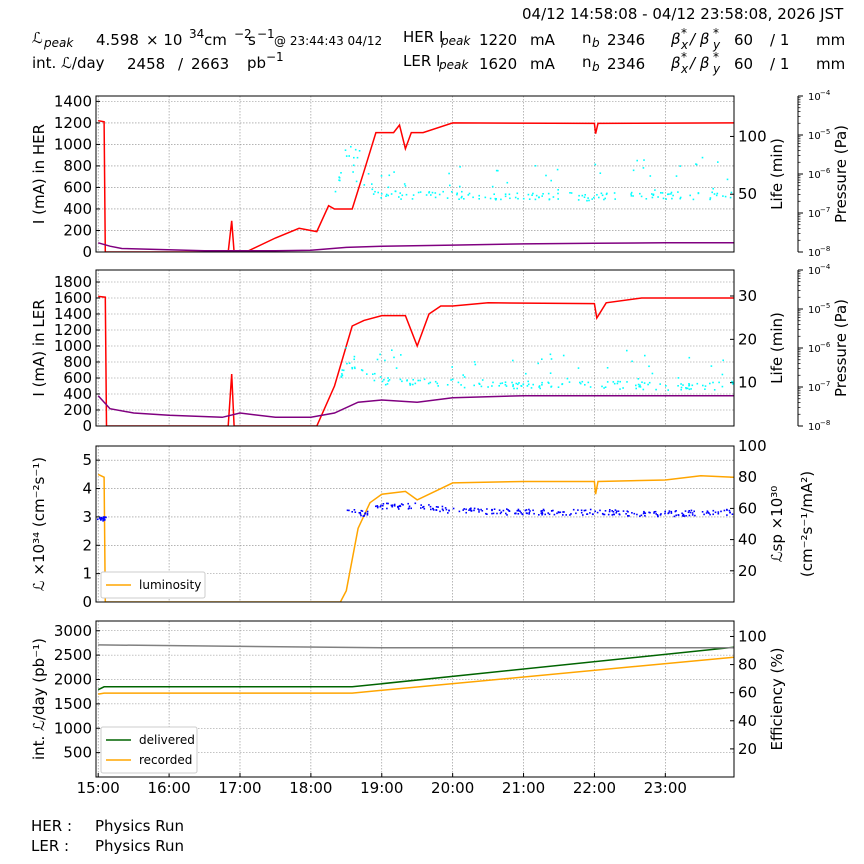  Describe the element at coordinates (167, 740) in the screenshot. I see `intlumi-legend-label: delivered` at that location.